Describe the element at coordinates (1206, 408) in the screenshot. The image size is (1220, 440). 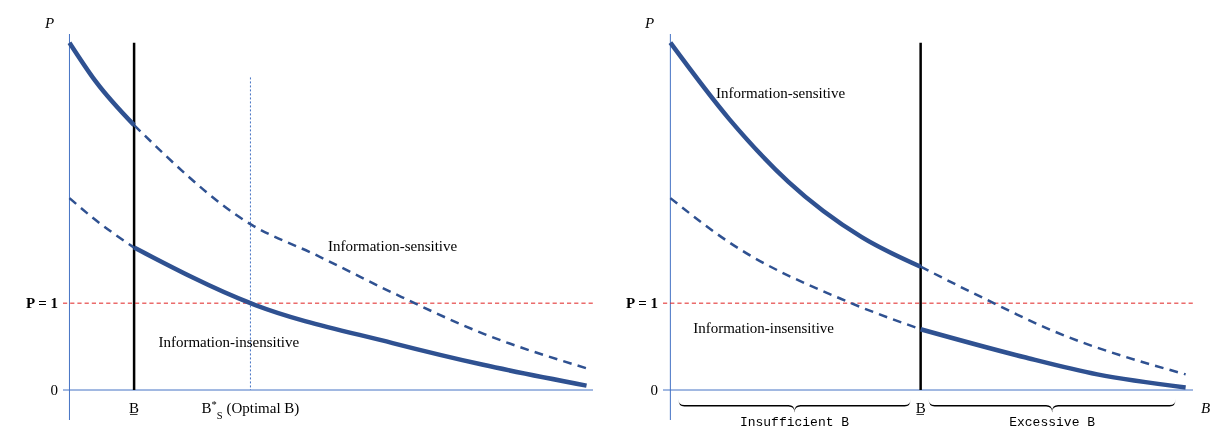
I see `x-axis-title: B` at that location.